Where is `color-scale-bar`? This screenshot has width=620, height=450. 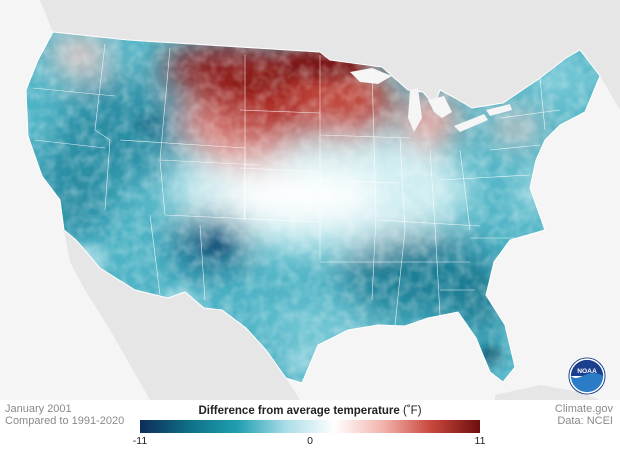
color-scale-bar is located at coordinates (310, 426).